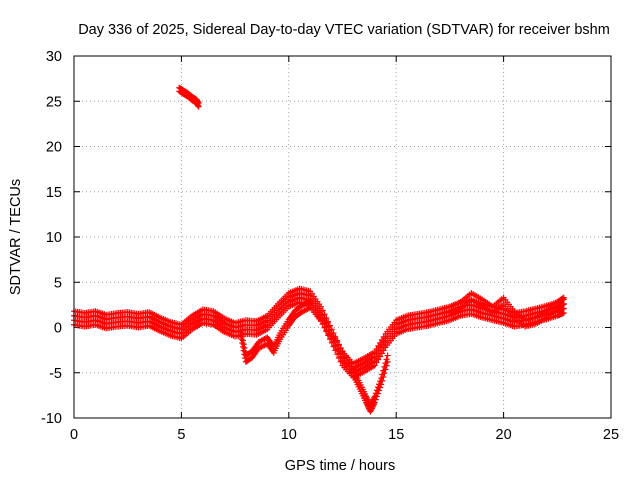 The image size is (640, 480). What do you see at coordinates (58, 329) in the screenshot?
I see `y-tick-label: 0` at bounding box center [58, 329].